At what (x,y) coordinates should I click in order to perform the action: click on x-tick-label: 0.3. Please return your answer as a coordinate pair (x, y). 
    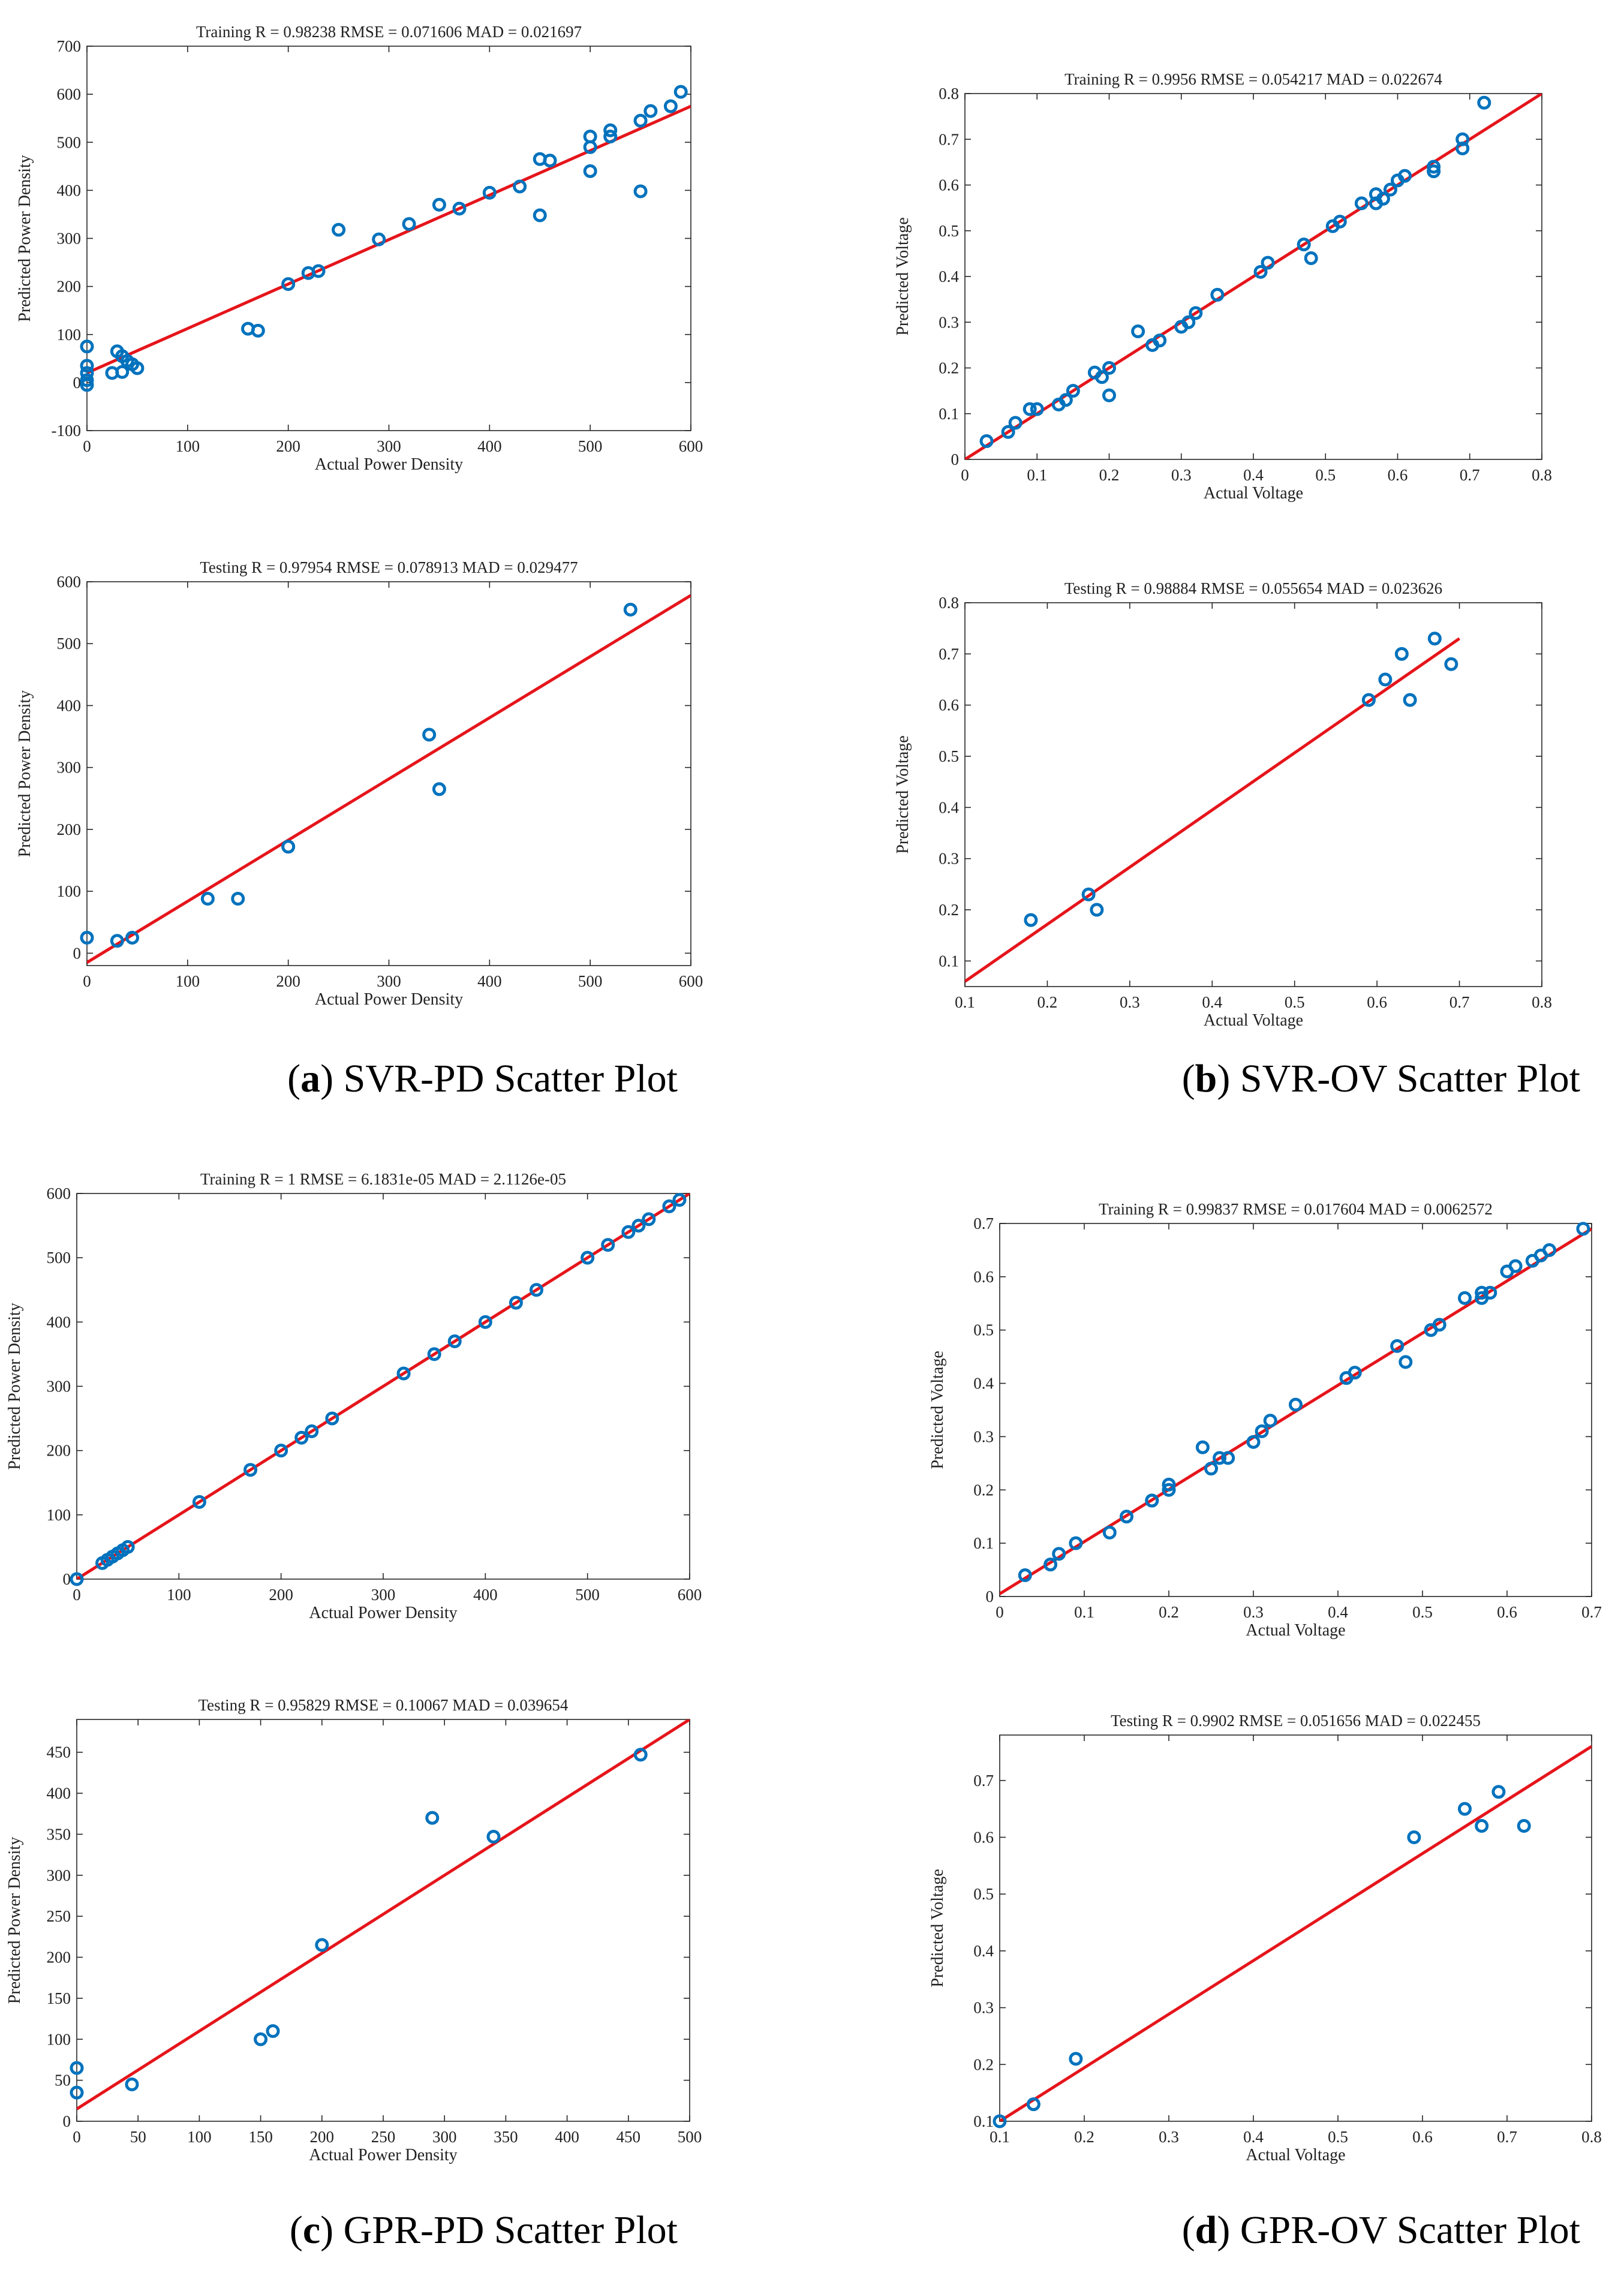
    Looking at the image, I should click on (1130, 1002).